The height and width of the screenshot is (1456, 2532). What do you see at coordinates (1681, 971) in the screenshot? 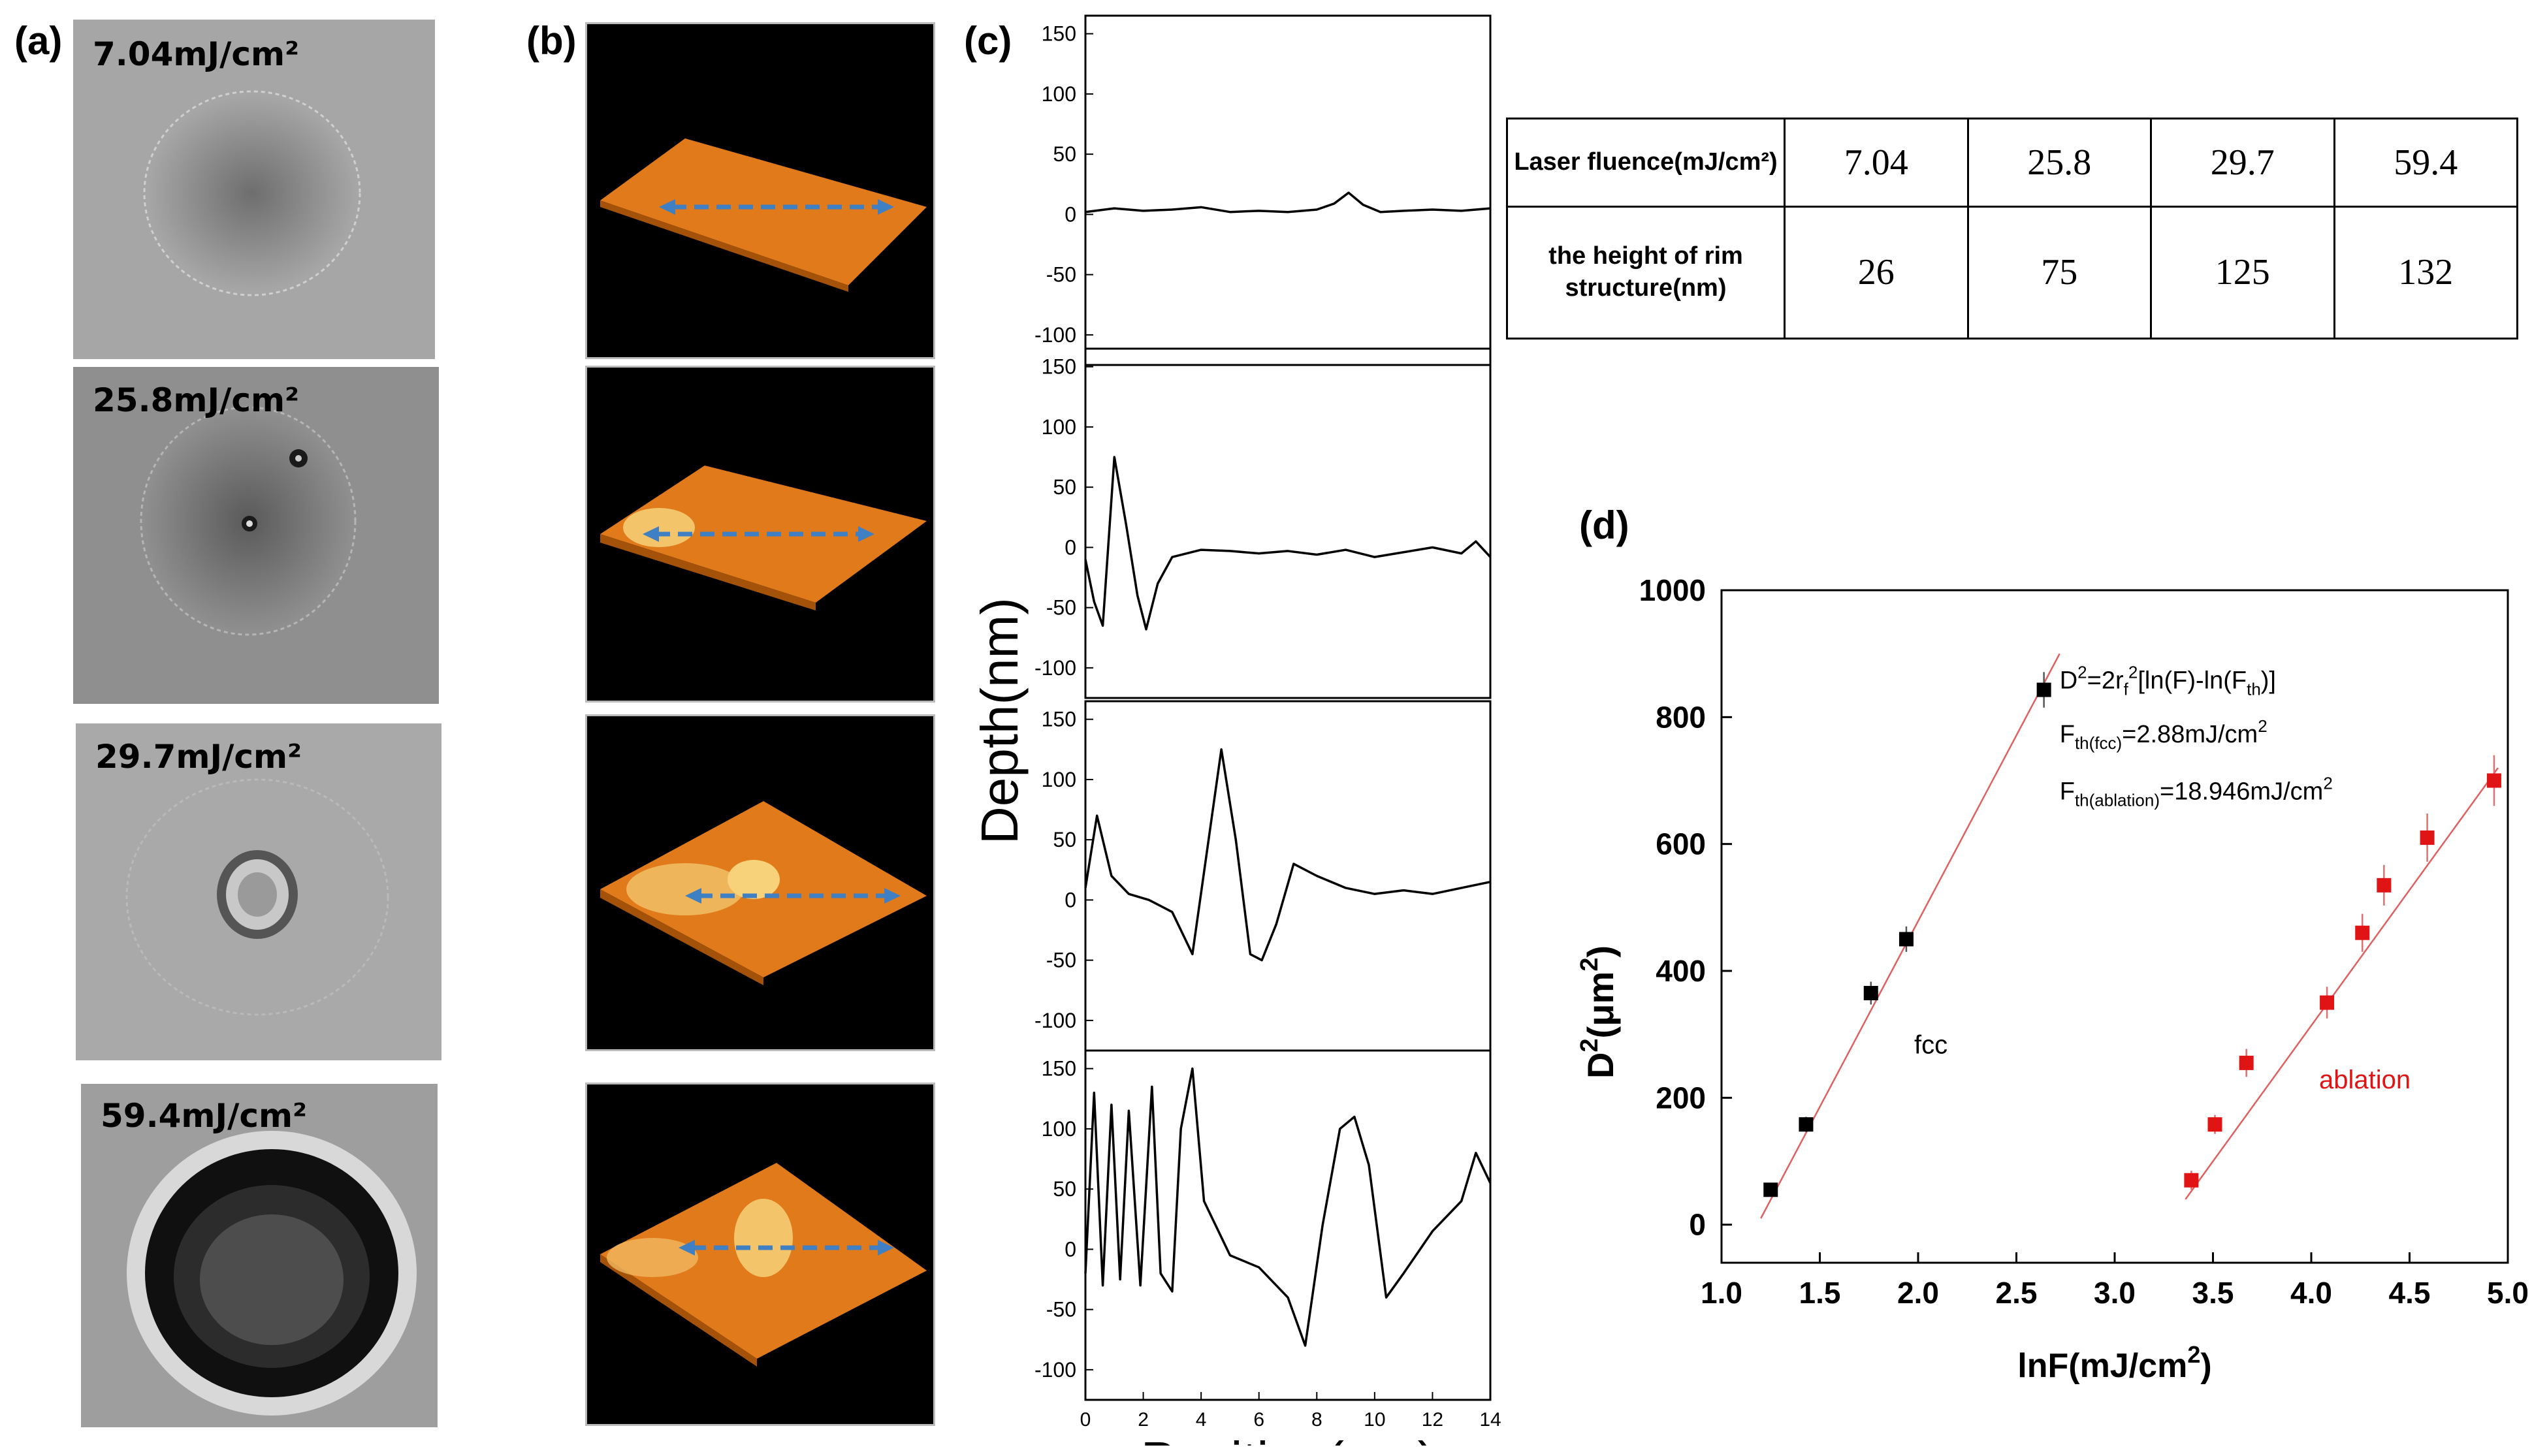
I see `y-tick-label: 400` at bounding box center [1681, 971].